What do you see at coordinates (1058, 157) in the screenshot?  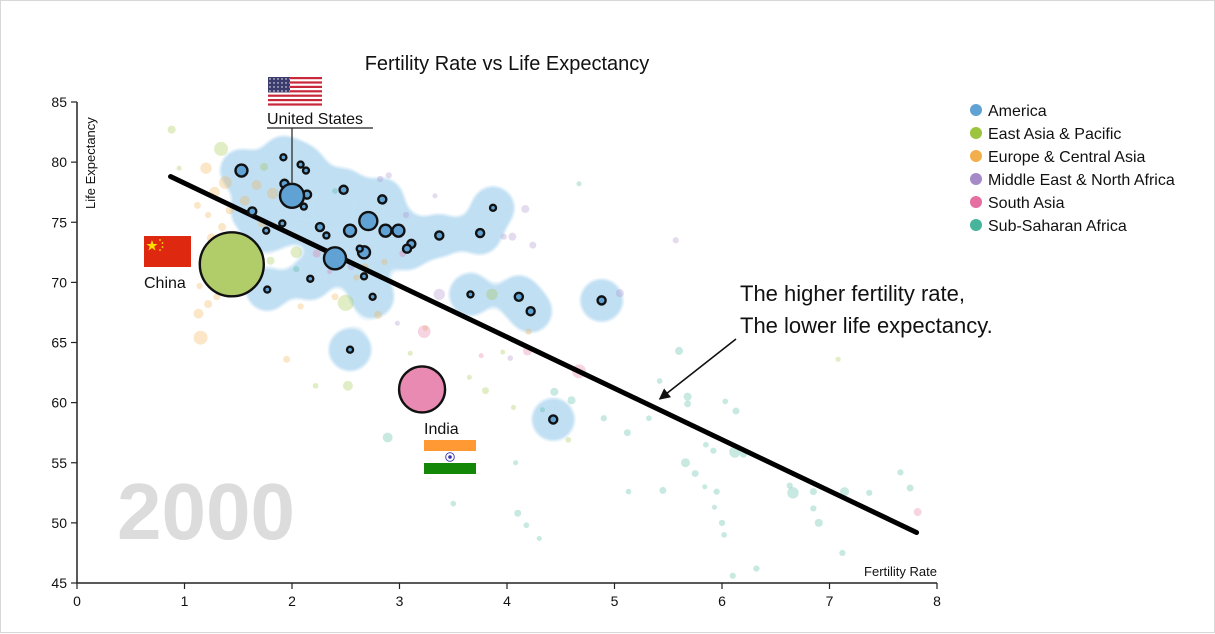 I see `legend-item-europe-central-asia: Europe & Central Asia` at bounding box center [1058, 157].